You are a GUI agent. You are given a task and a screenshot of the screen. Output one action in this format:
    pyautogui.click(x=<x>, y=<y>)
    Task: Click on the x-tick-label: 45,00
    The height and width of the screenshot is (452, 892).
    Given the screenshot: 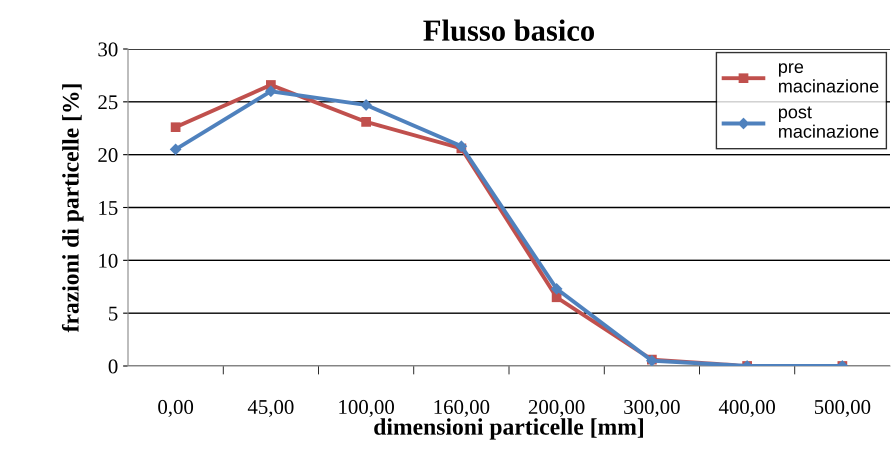 What is the action you would take?
    pyautogui.click(x=271, y=408)
    